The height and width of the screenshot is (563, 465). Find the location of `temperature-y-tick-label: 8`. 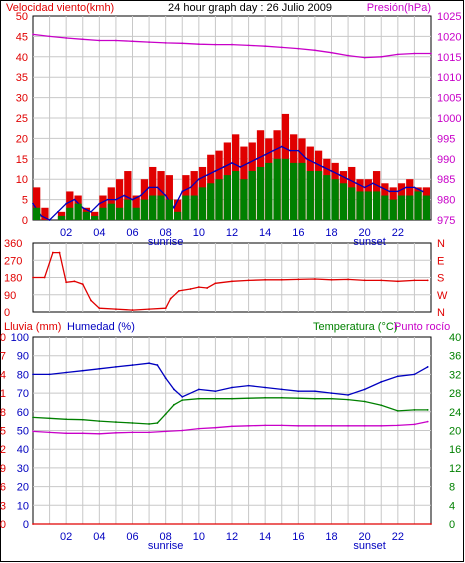

temperature-y-tick-label: 8 is located at coordinates (452, 488).